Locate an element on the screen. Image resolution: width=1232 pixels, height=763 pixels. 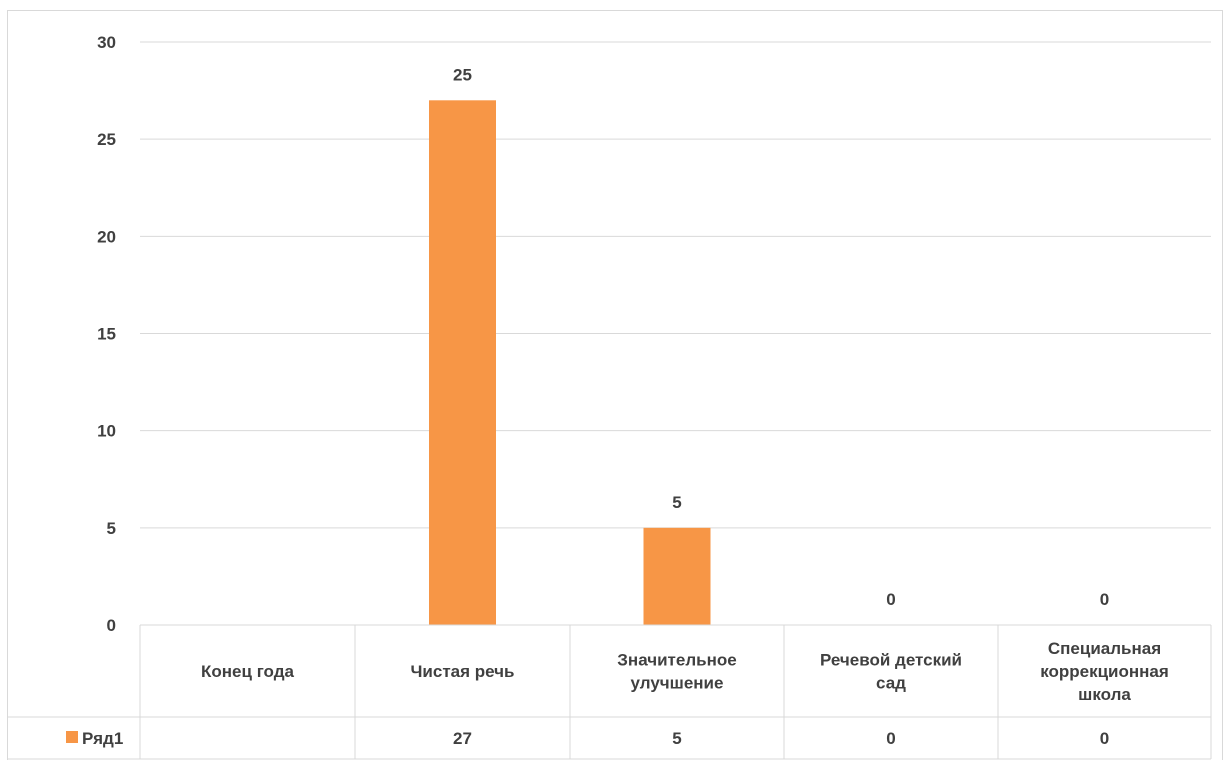
table-value: 5 is located at coordinates (676, 738).